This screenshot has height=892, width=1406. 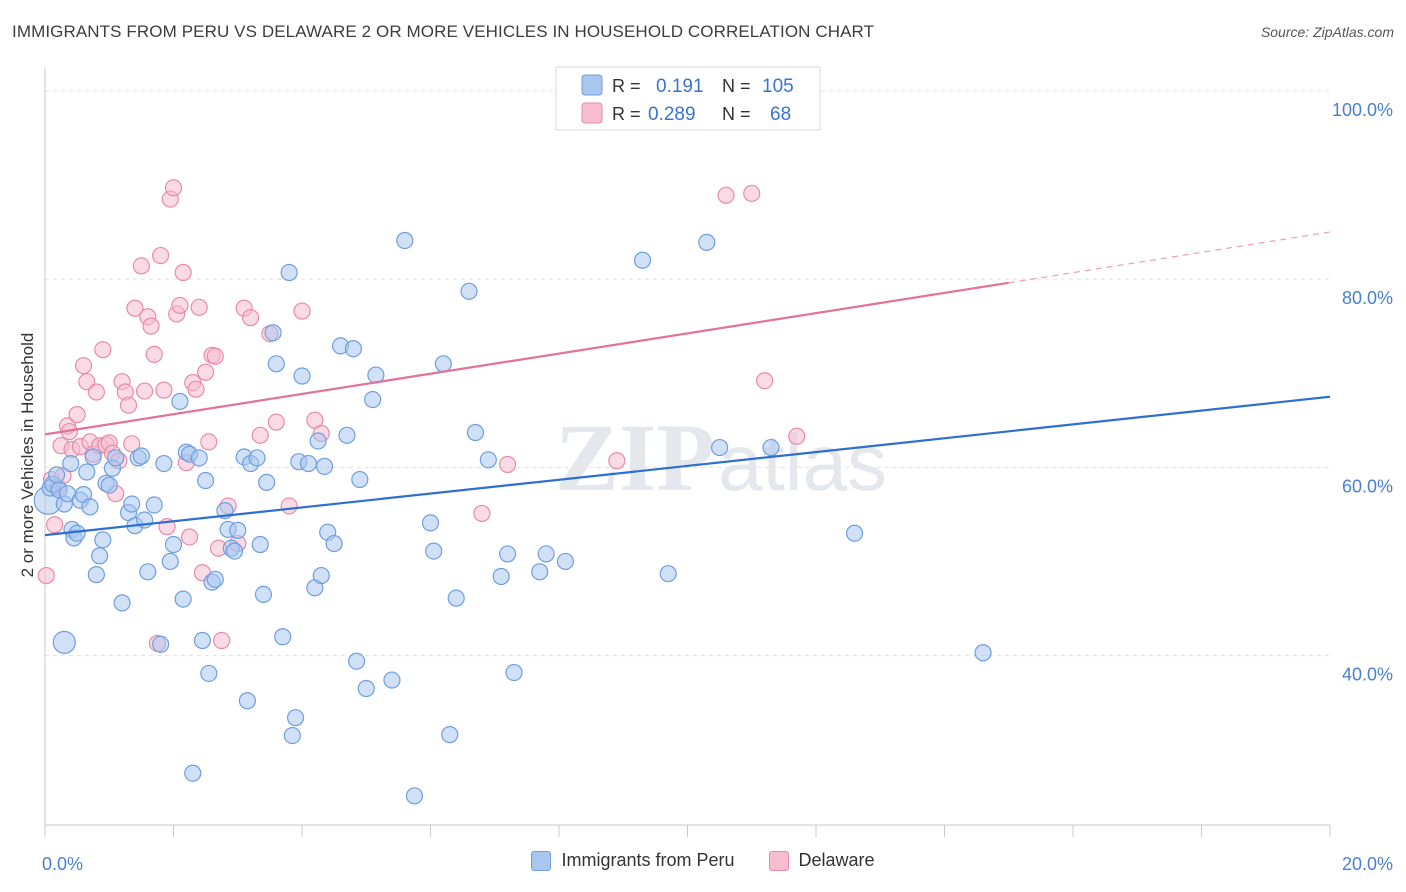 What do you see at coordinates (780, 114) in the screenshot?
I see `legend-n-value-delaware: 68` at bounding box center [780, 114].